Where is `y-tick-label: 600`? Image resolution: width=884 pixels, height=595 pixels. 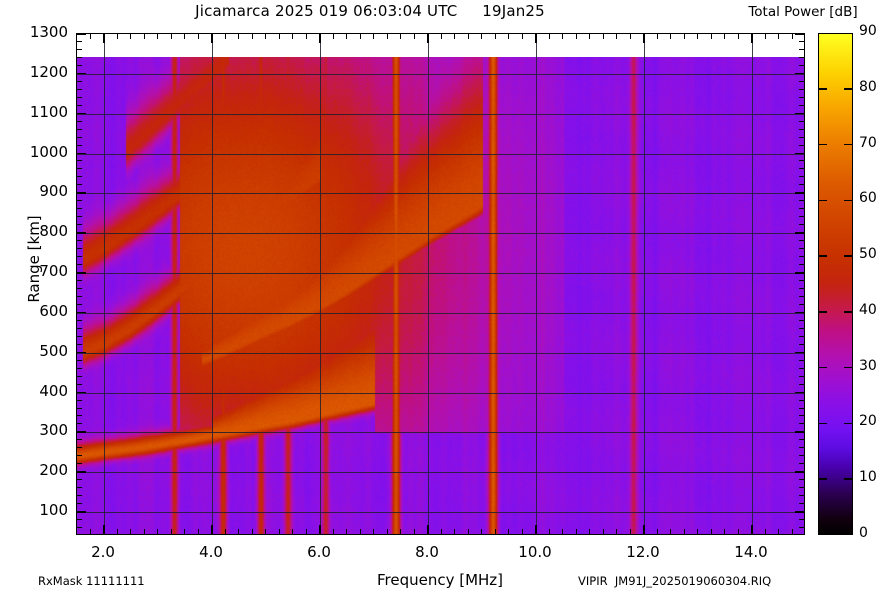 y-tick-label: 600 is located at coordinates (53, 310).